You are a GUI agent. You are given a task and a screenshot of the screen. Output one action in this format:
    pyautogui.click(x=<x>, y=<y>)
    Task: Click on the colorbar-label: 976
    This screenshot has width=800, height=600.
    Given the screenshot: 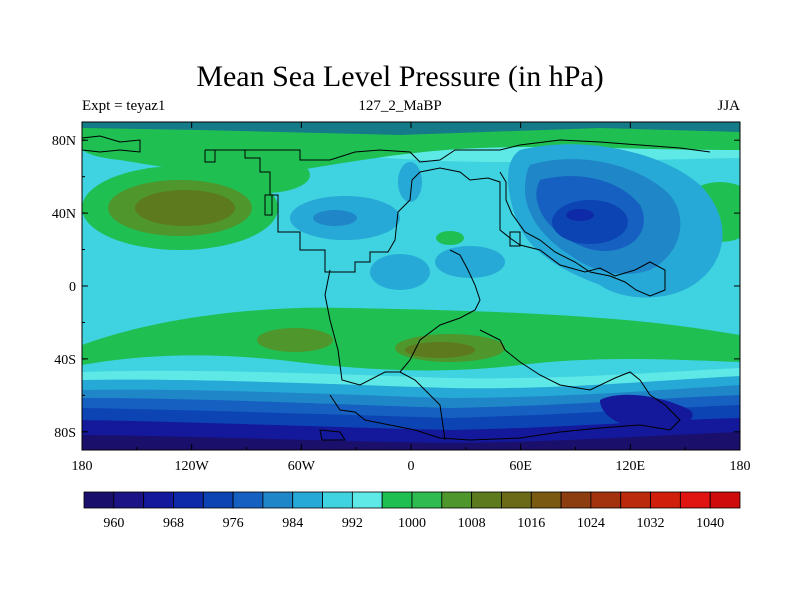 What is the action you would take?
    pyautogui.click(x=233, y=523)
    